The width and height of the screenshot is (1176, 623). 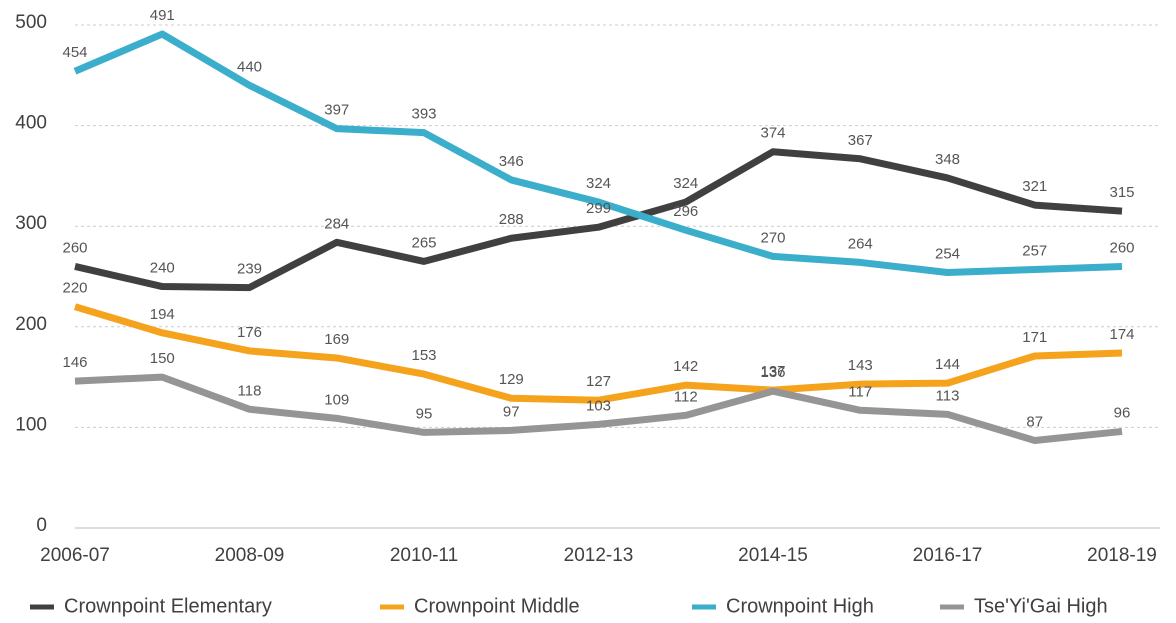 What do you see at coordinates (249, 269) in the screenshot?
I see `data-label: 239` at bounding box center [249, 269].